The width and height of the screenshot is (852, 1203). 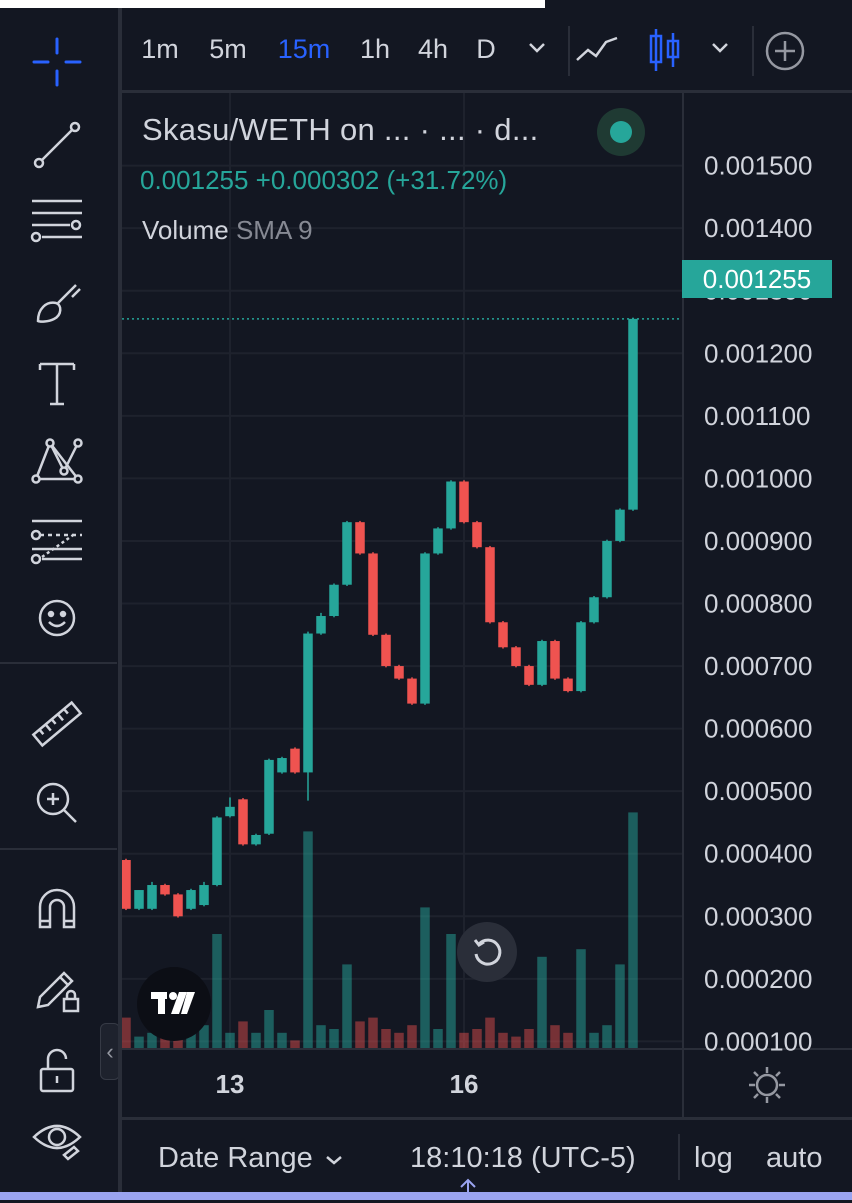 What do you see at coordinates (597, 50) in the screenshot?
I see `line-chart-type-icon` at bounding box center [597, 50].